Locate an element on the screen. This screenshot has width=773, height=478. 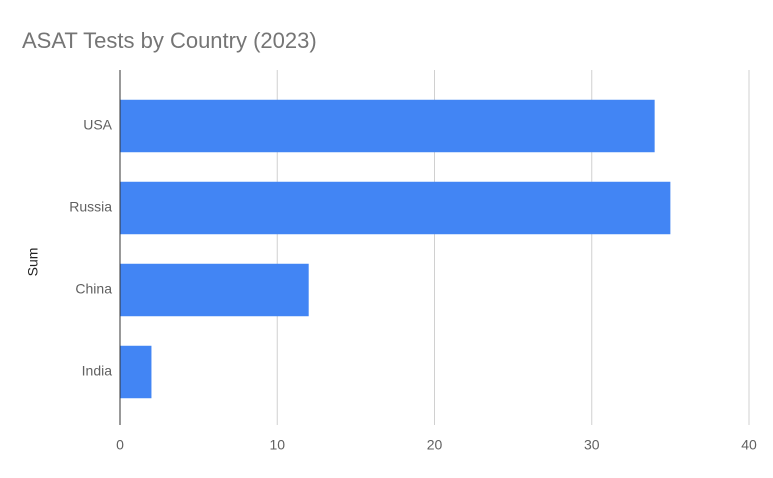
y-tick-label: China is located at coordinates (93, 289).